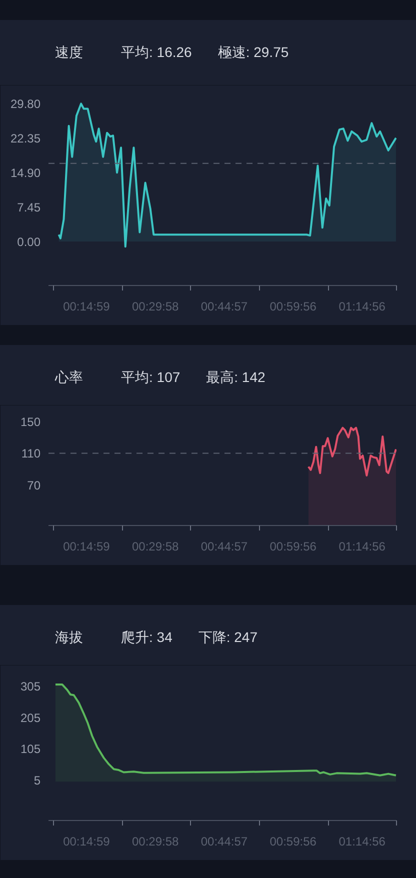  Describe the element at coordinates (30, 717) in the screenshot. I see `y-tick-label: 205` at that location.